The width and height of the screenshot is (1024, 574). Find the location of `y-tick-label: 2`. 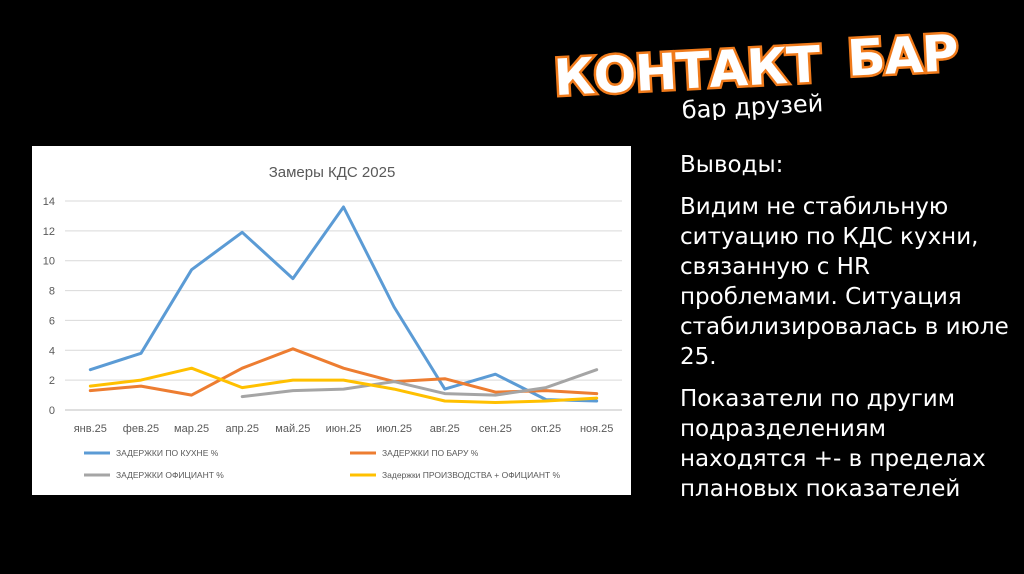

y-tick-label: 2 is located at coordinates (52, 381).